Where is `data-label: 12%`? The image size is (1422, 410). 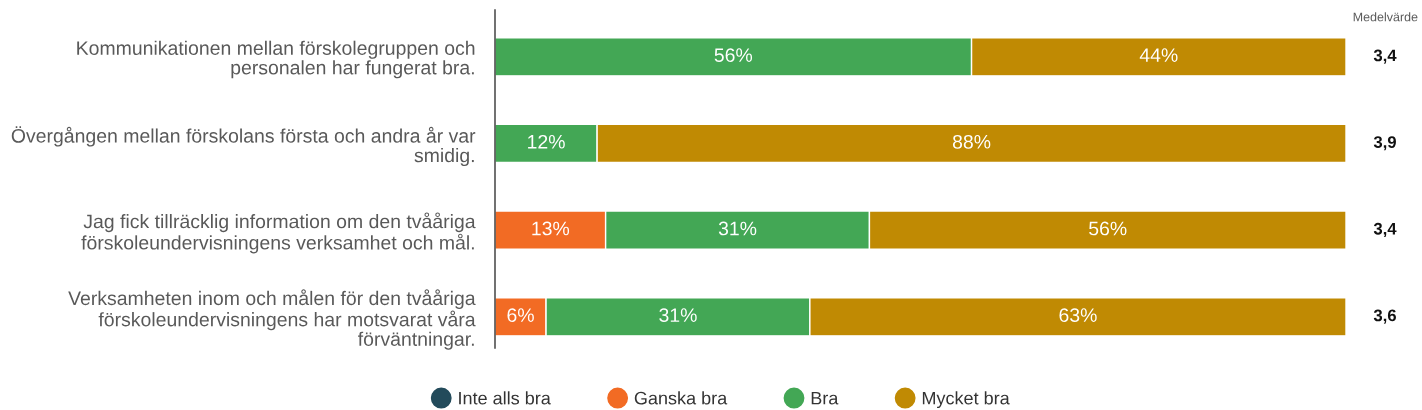 data-label: 12% is located at coordinates (546, 141).